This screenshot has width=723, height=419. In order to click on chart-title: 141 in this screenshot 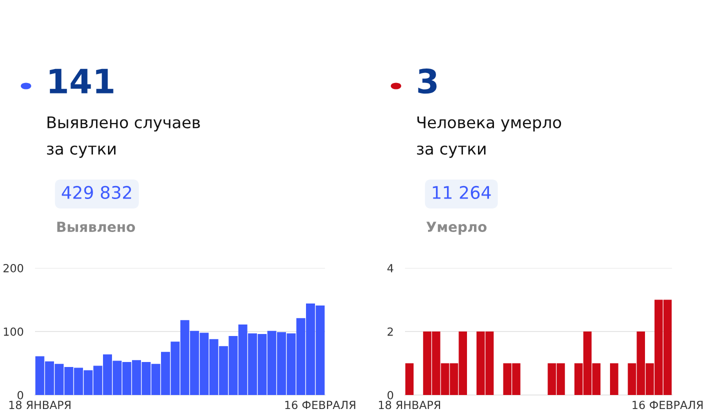, I will do `click(82, 81)`.